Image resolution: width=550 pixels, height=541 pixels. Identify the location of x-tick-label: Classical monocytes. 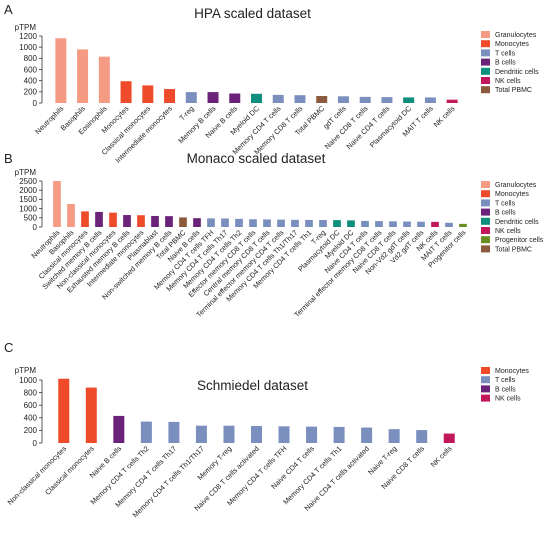
(69, 470).